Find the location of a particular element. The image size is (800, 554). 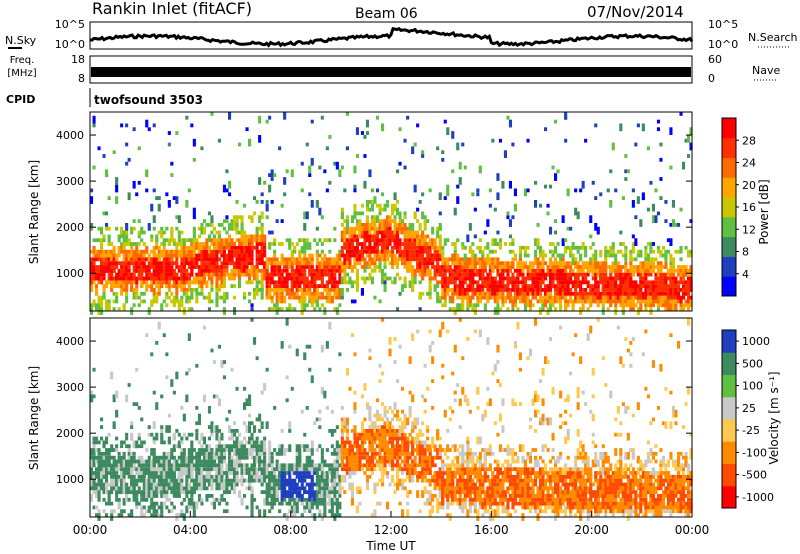

noise-sky-series is located at coordinates (392, 37).